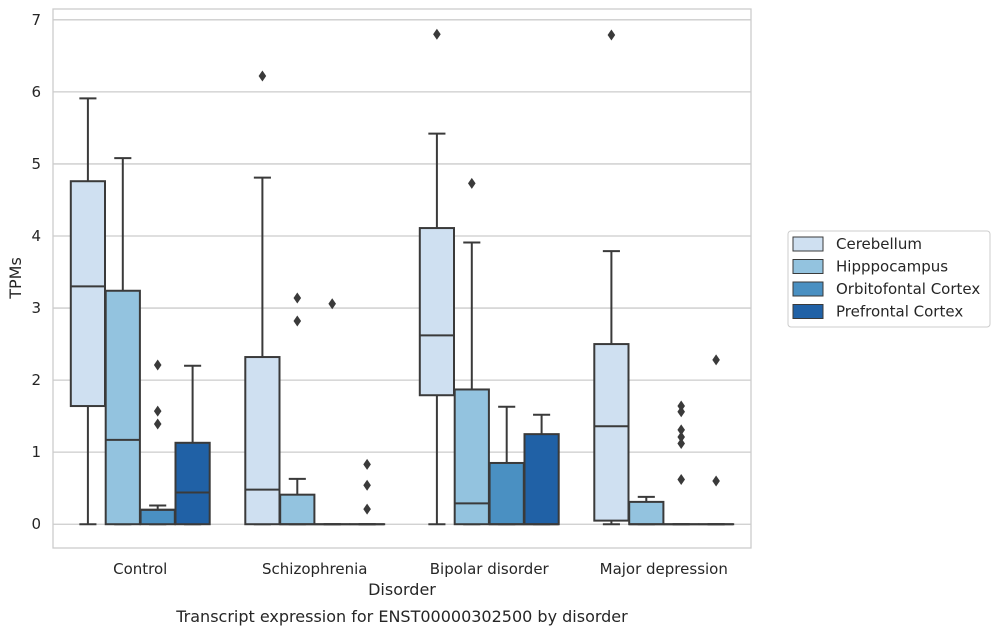 The height and width of the screenshot is (639, 999). Describe the element at coordinates (314, 569) in the screenshot. I see `x-tick-label: Schizophrenia` at that location.